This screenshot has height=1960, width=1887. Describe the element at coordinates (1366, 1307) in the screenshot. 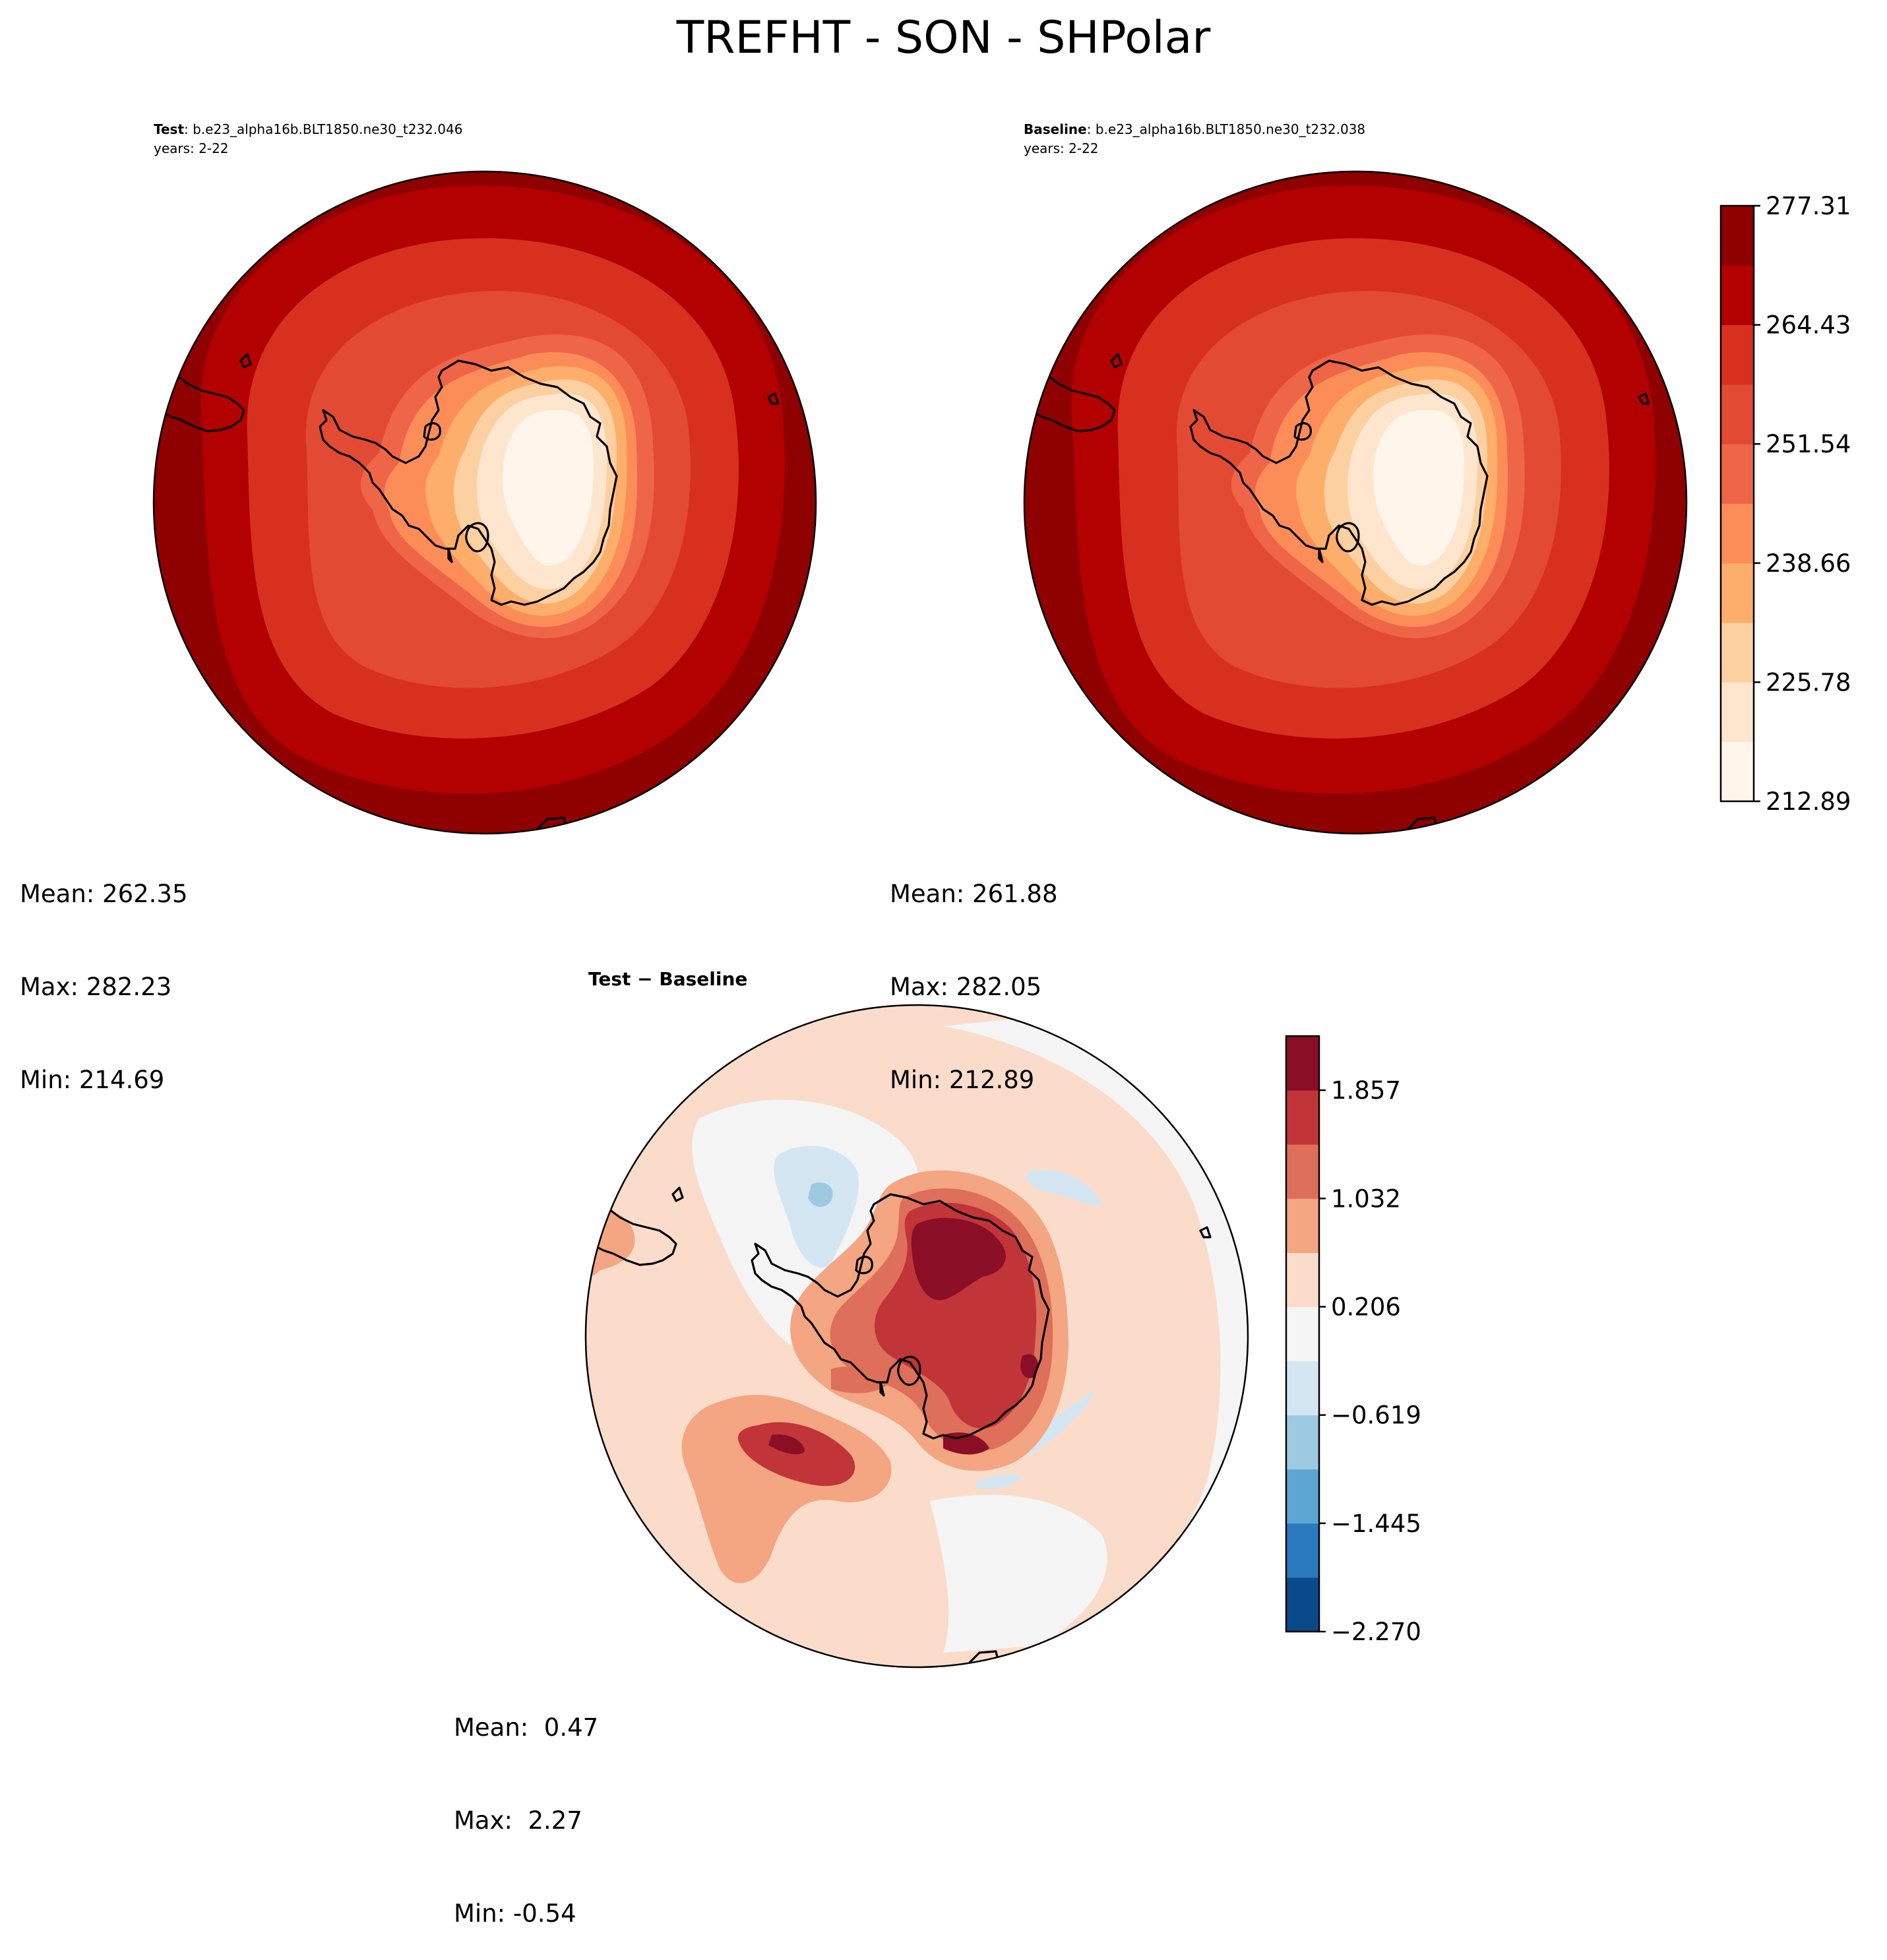

I see `difference-colorbar-tick-label: 0.206` at that location.